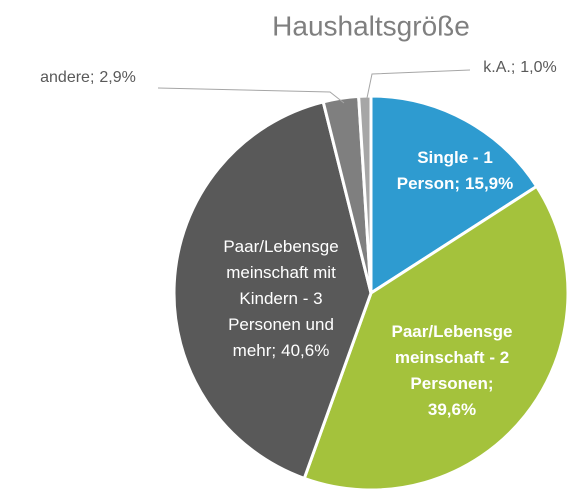 The image size is (579, 492). What do you see at coordinates (117, 77) in the screenshot?
I see `value-label: 2,9%` at bounding box center [117, 77].